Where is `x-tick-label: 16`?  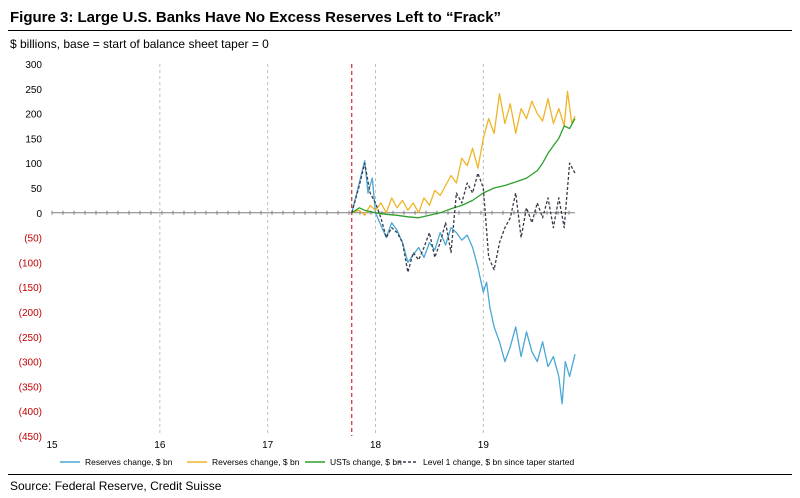
x-tick-label: 16 is located at coordinates (160, 445).